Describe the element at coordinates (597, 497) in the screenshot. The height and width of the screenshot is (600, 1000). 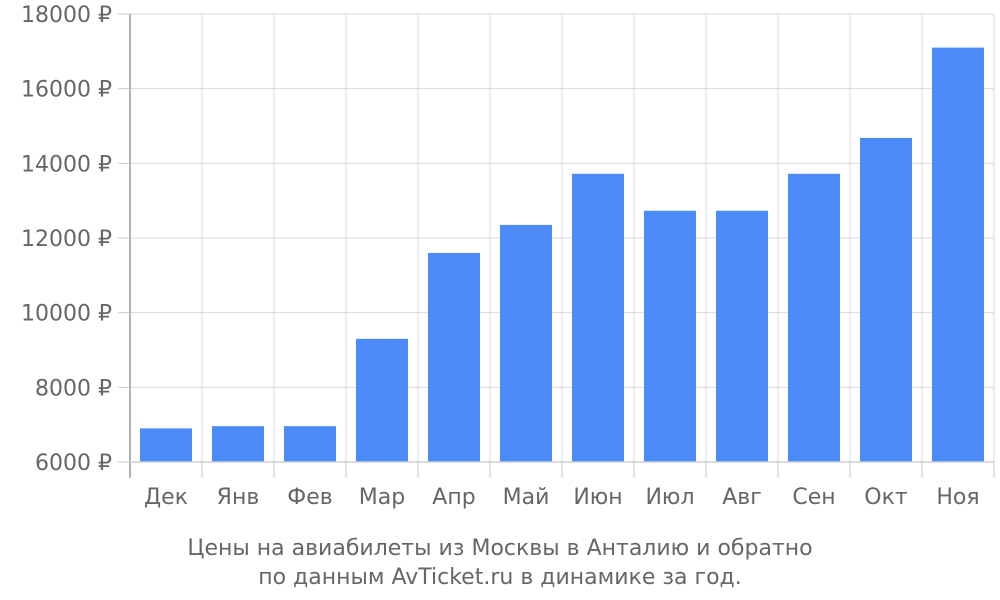
I see `x-tick-label: Июн` at that location.